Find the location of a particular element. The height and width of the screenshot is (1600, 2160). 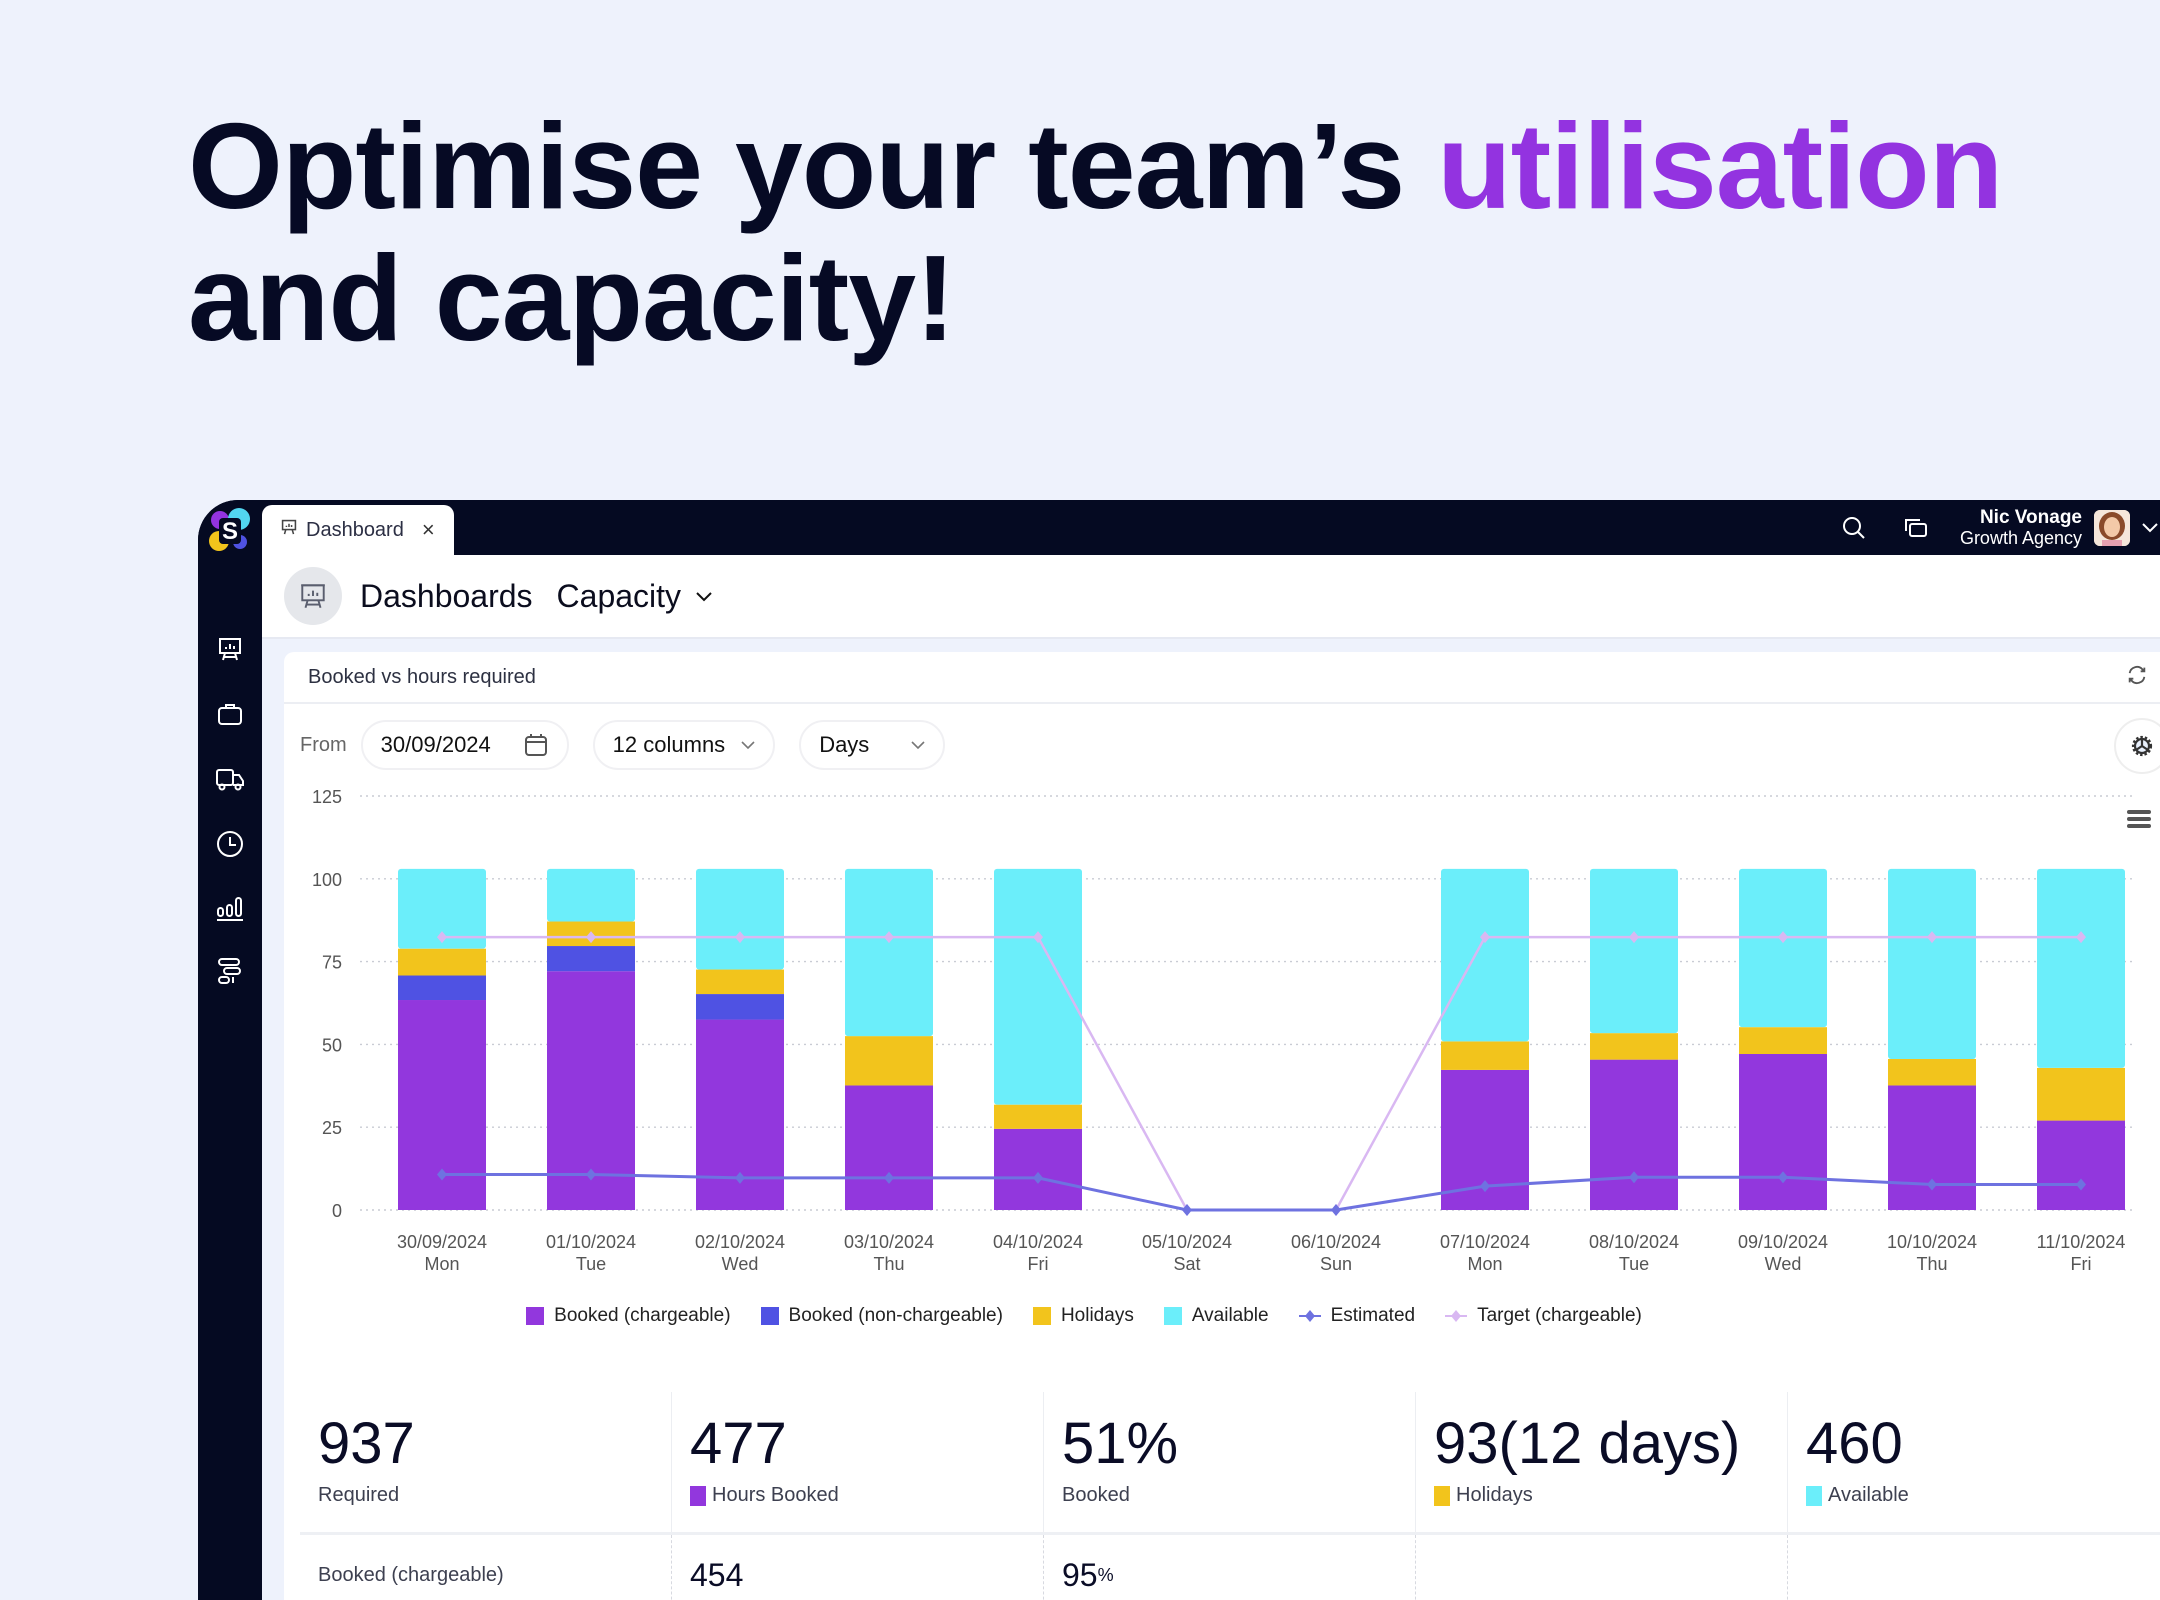

app-logo-icon: S is located at coordinates (230, 531).